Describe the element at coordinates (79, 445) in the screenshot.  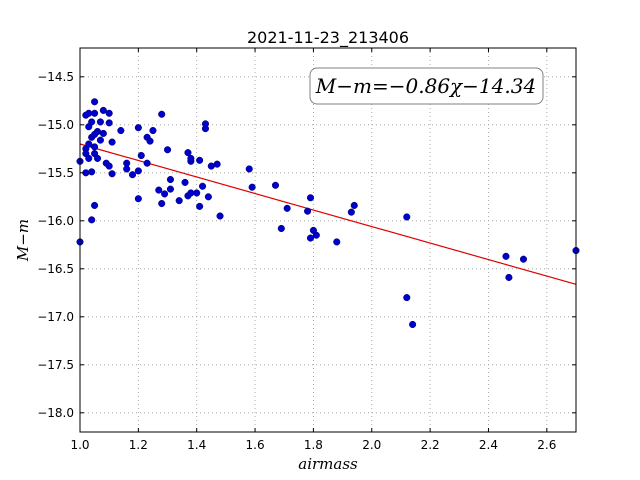
I see `x-tick-label: 1.0` at that location.